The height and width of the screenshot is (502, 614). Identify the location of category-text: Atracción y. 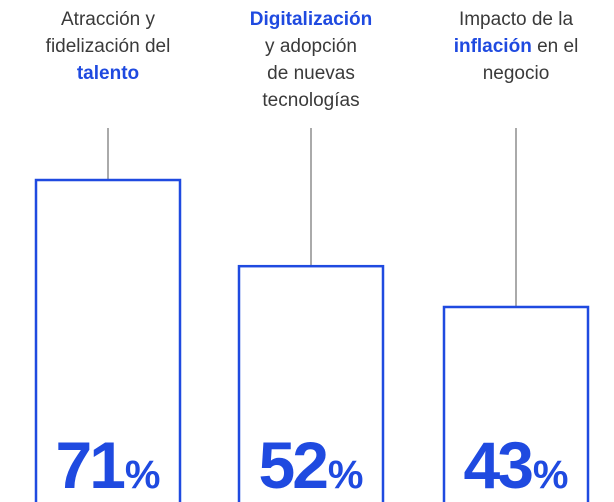
(108, 19).